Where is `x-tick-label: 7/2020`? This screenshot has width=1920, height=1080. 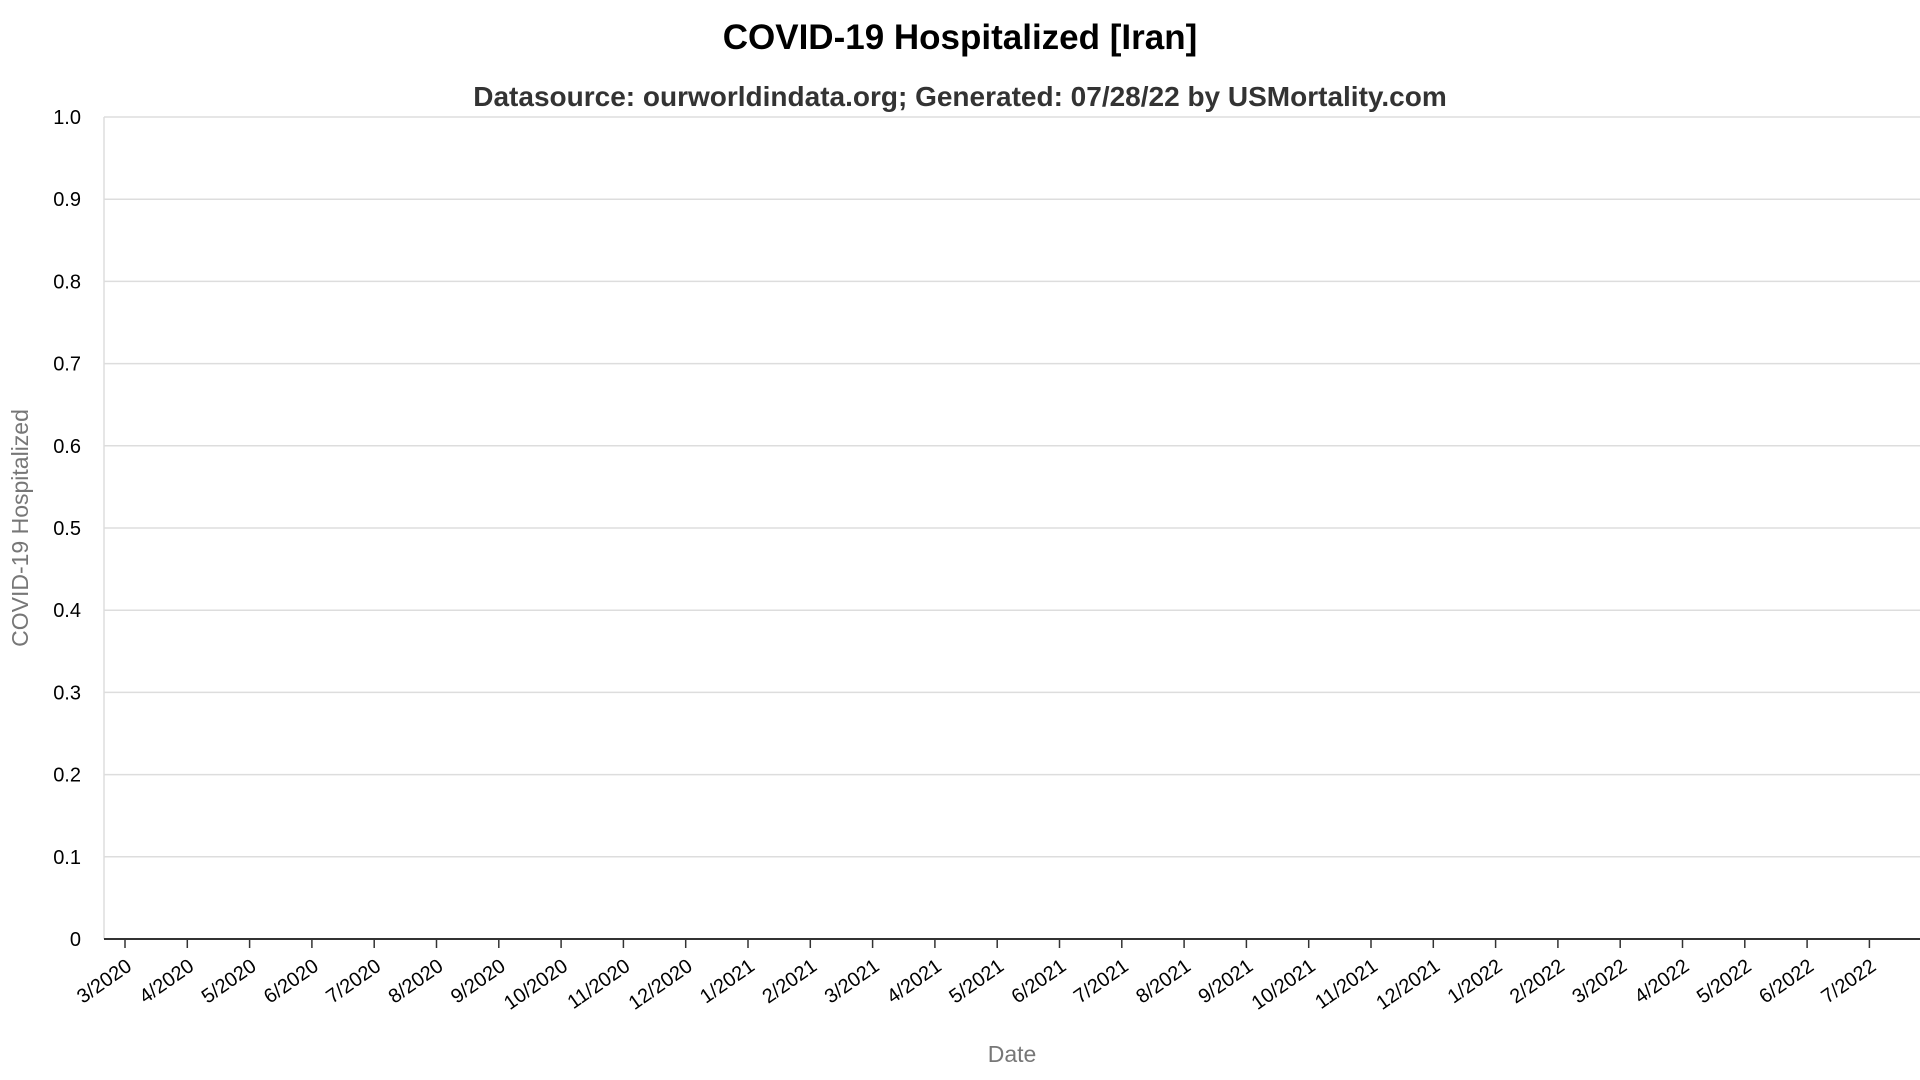 x-tick-label: 7/2020 is located at coordinates (353, 981).